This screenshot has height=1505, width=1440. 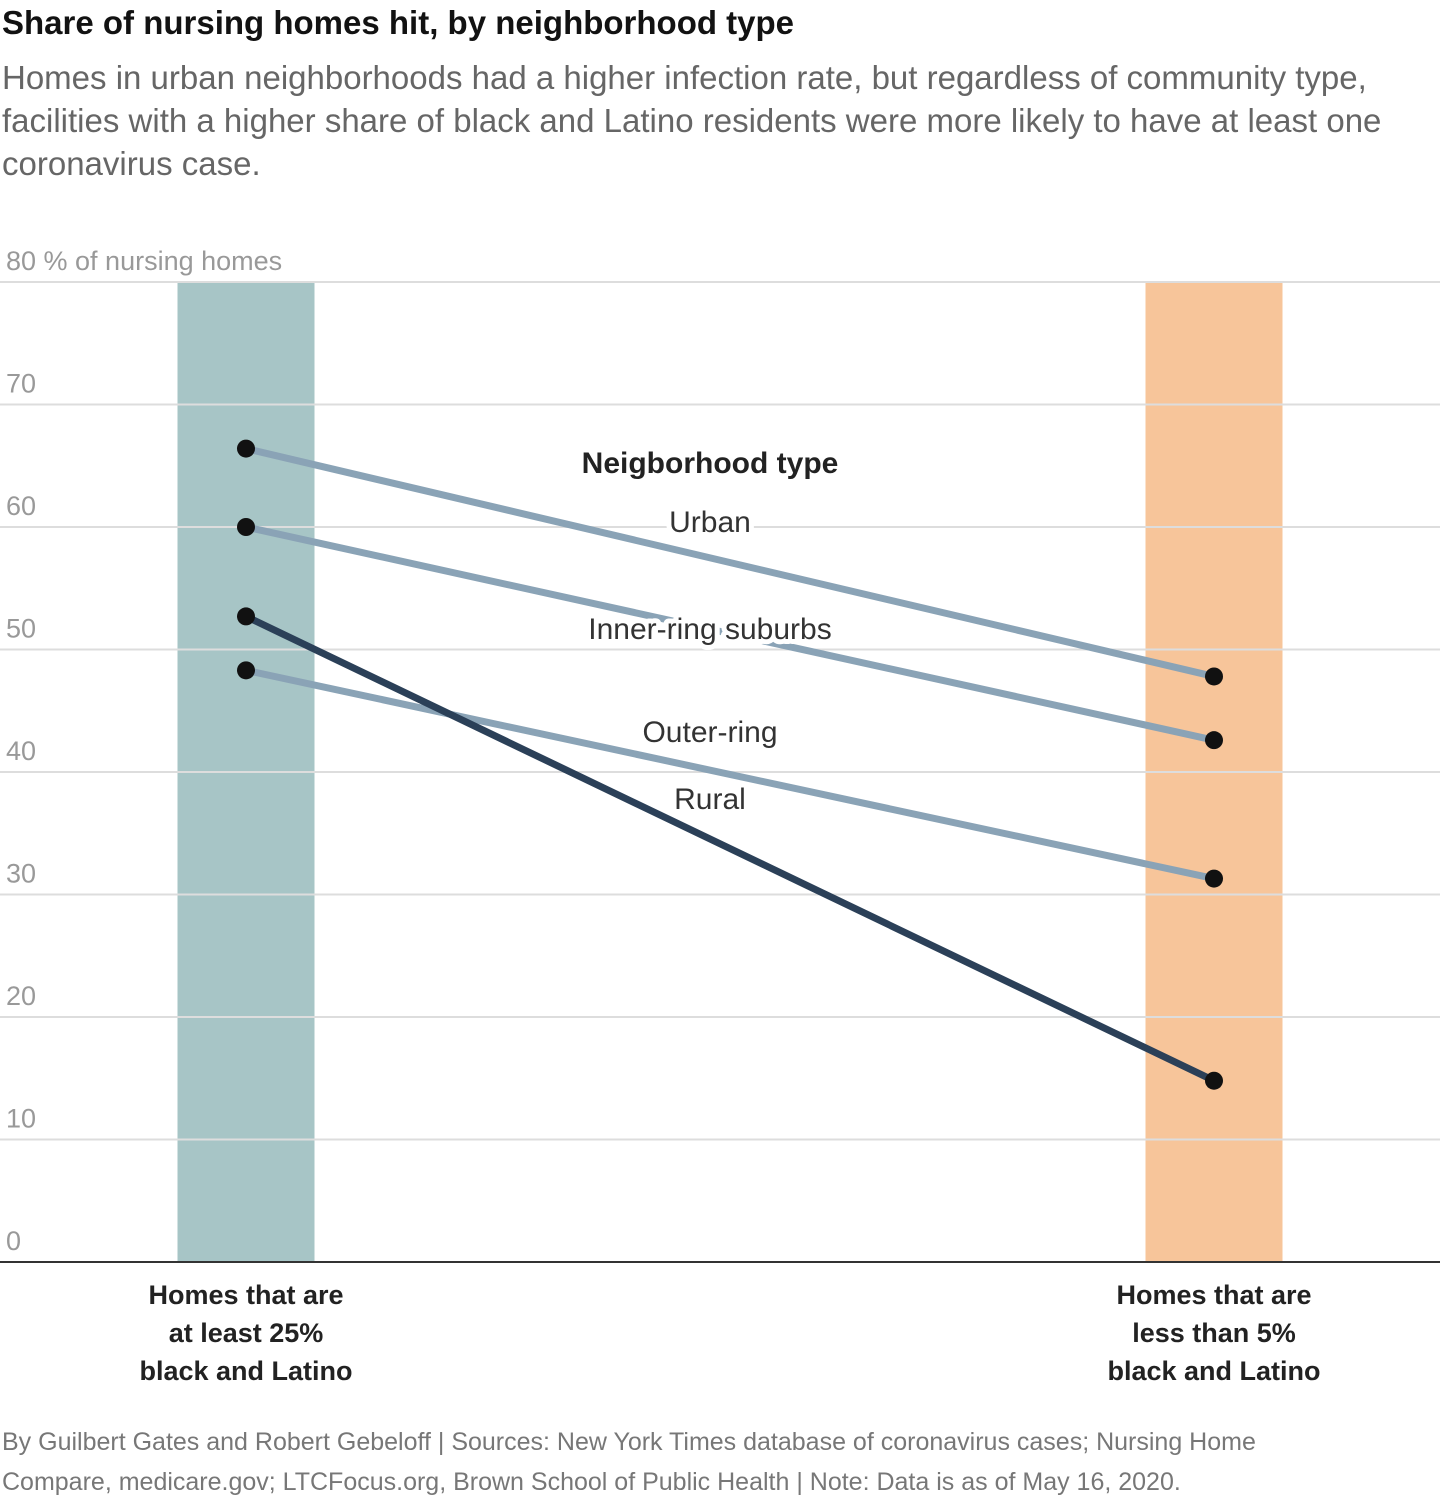 I want to click on data-point-rural-right, so click(x=1214, y=1080).